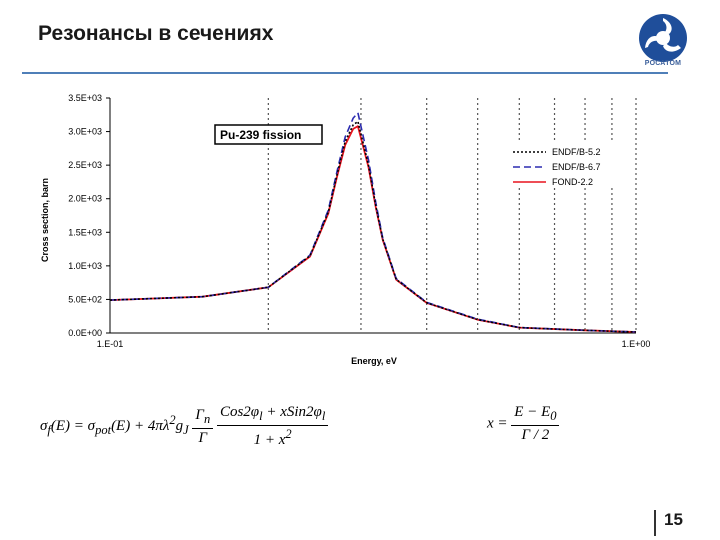  I want to click on x-formula-fraction: E − E0 Γ / 2, so click(535, 424).